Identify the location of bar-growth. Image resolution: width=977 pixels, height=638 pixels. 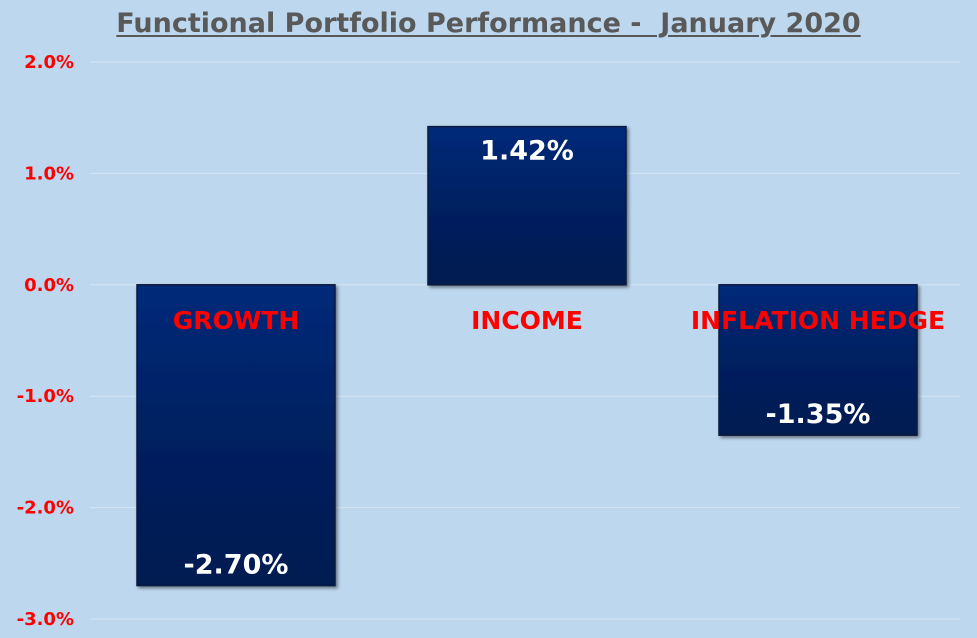
(236, 435).